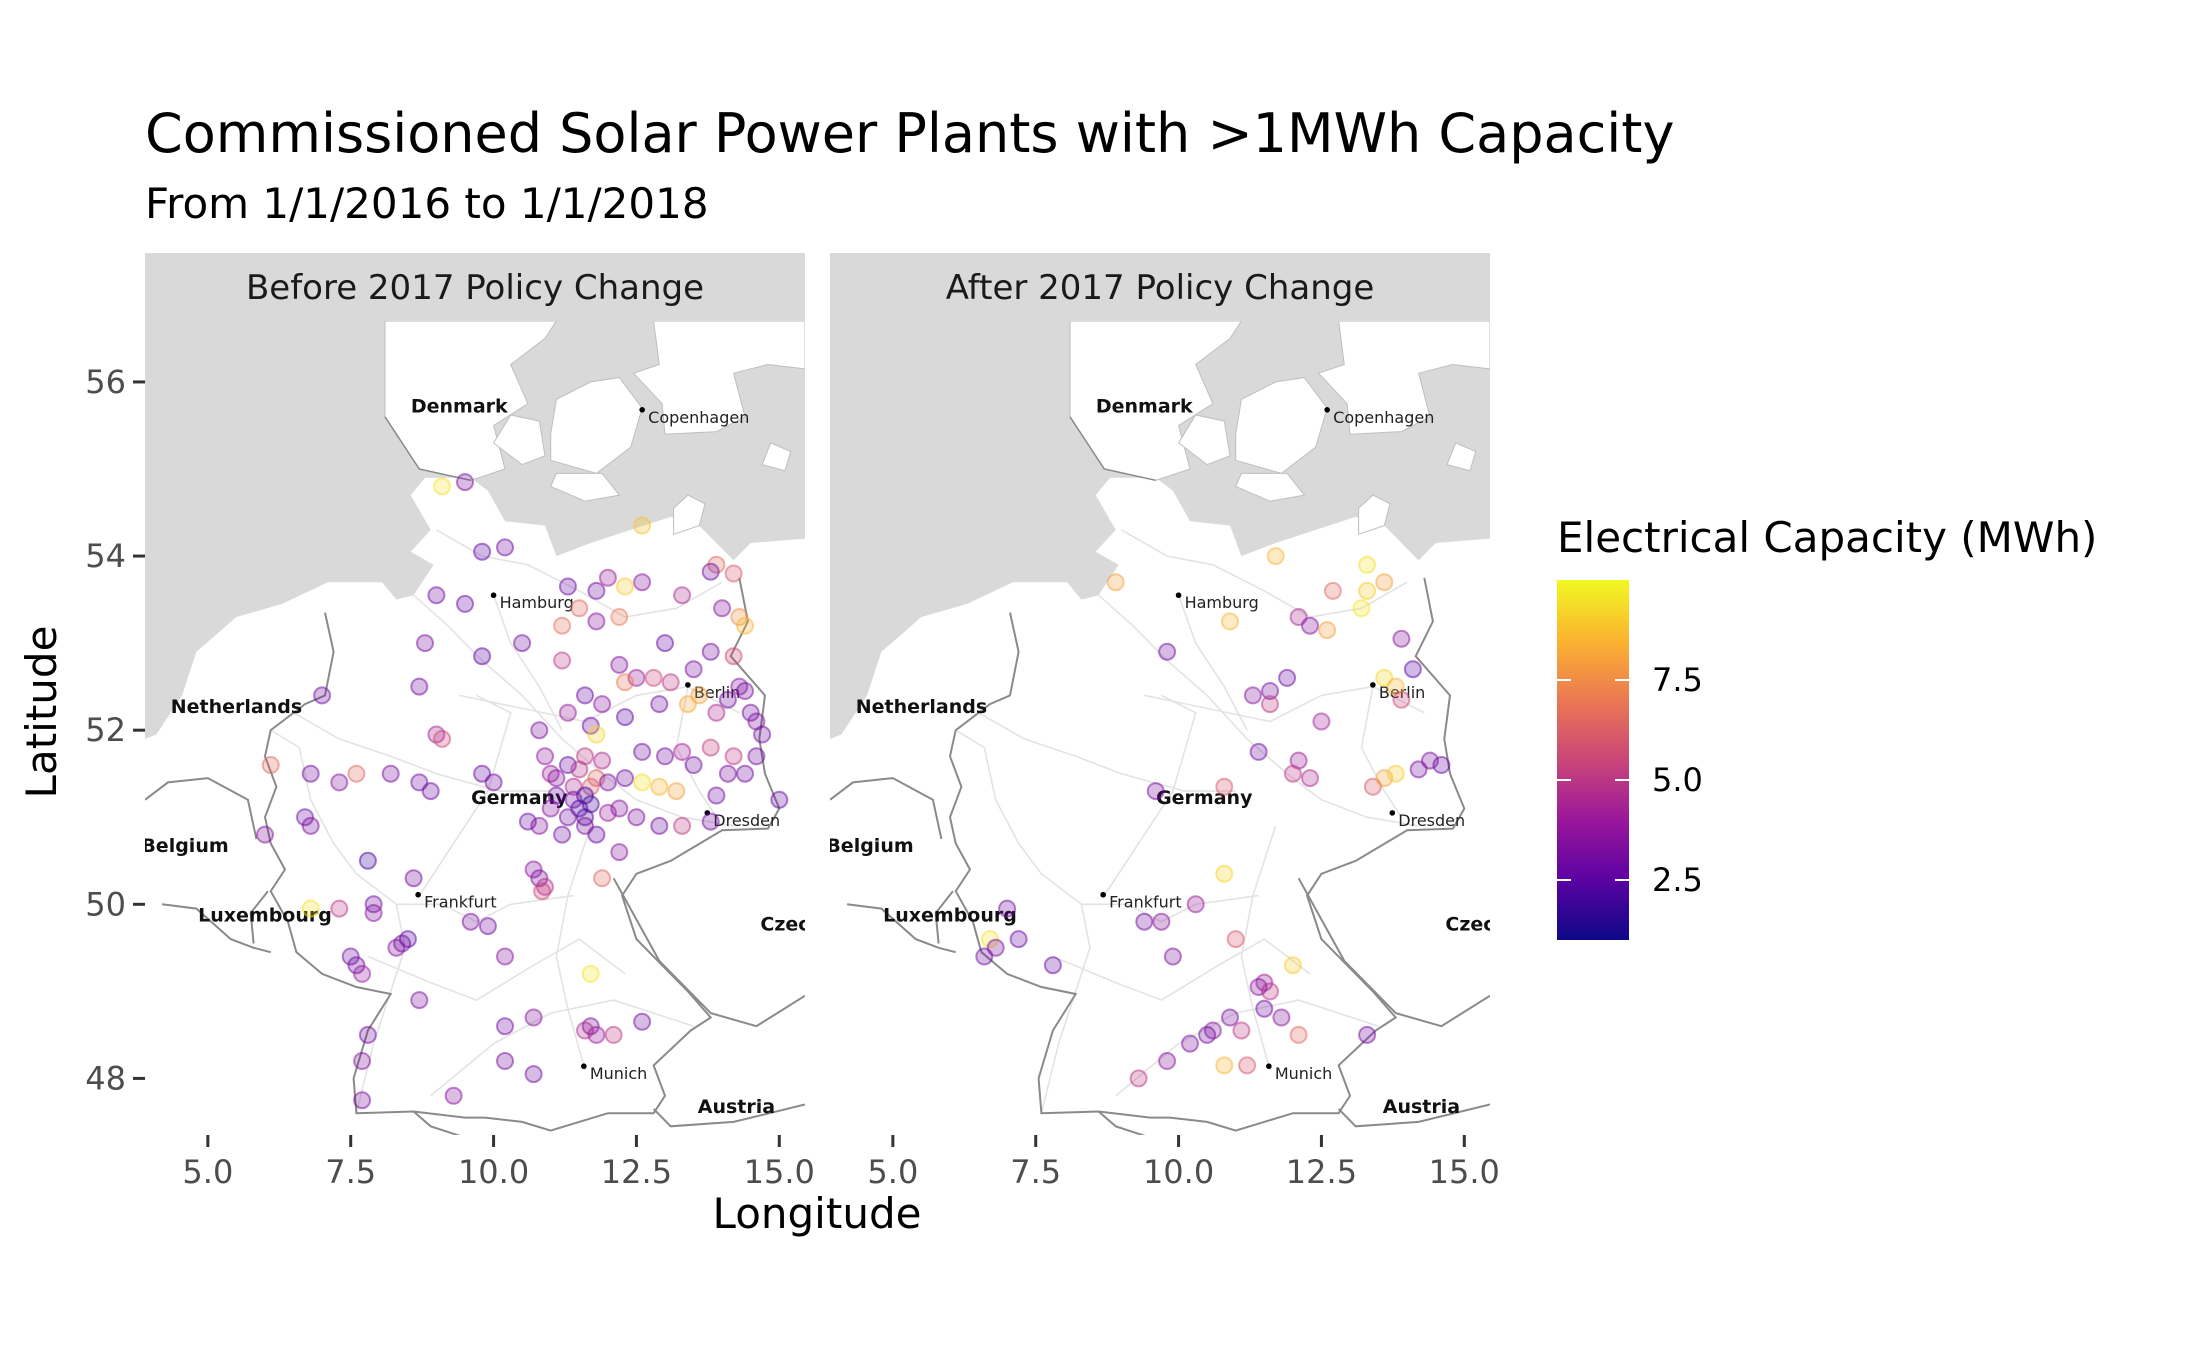 The image size is (2187, 1349). Describe the element at coordinates (427, 203) in the screenshot. I see `chart-subtitle: From 1/1/2016 to 1/1/2018` at that location.